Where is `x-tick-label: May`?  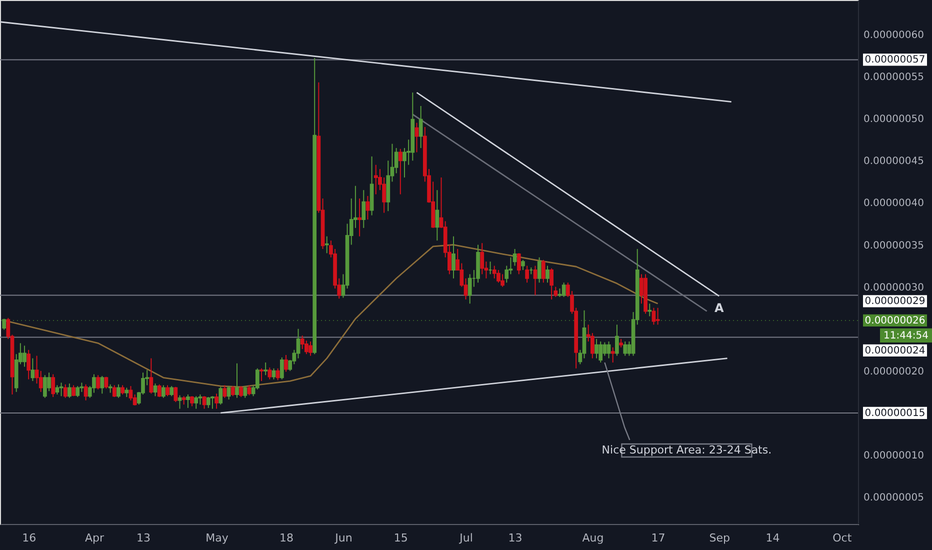
x-tick-label: May is located at coordinates (217, 538).